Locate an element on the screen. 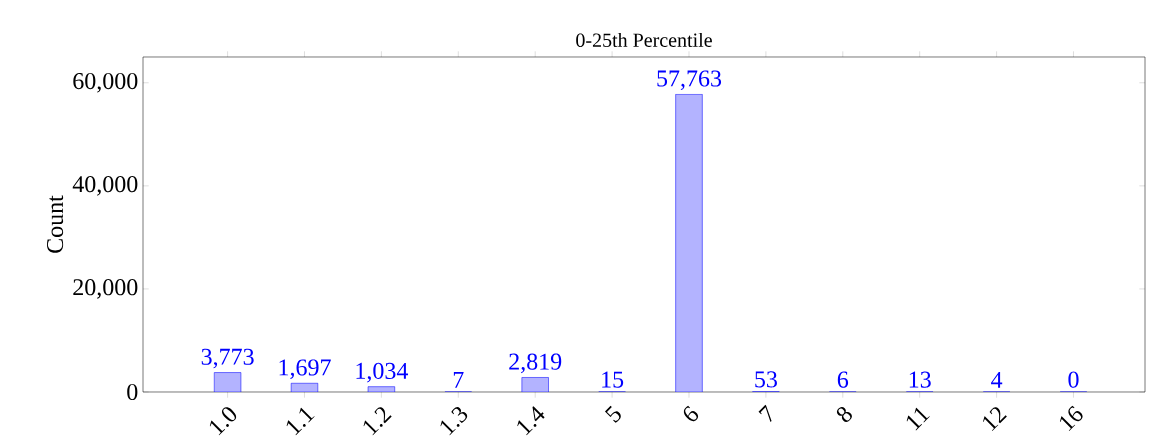 The height and width of the screenshot is (443, 1156). x-tick-label: 1.2 is located at coordinates (377, 421).